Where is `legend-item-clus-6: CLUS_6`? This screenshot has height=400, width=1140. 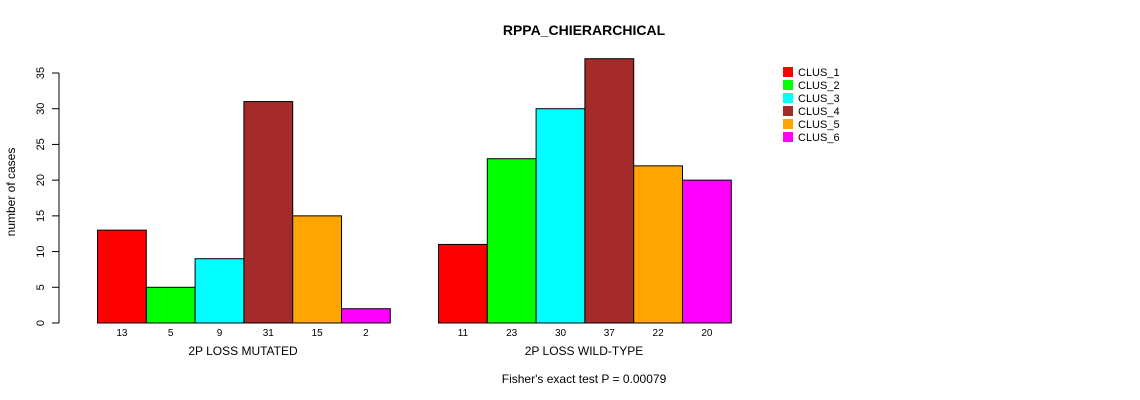 legend-item-clus-6: CLUS_6 is located at coordinates (811, 138).